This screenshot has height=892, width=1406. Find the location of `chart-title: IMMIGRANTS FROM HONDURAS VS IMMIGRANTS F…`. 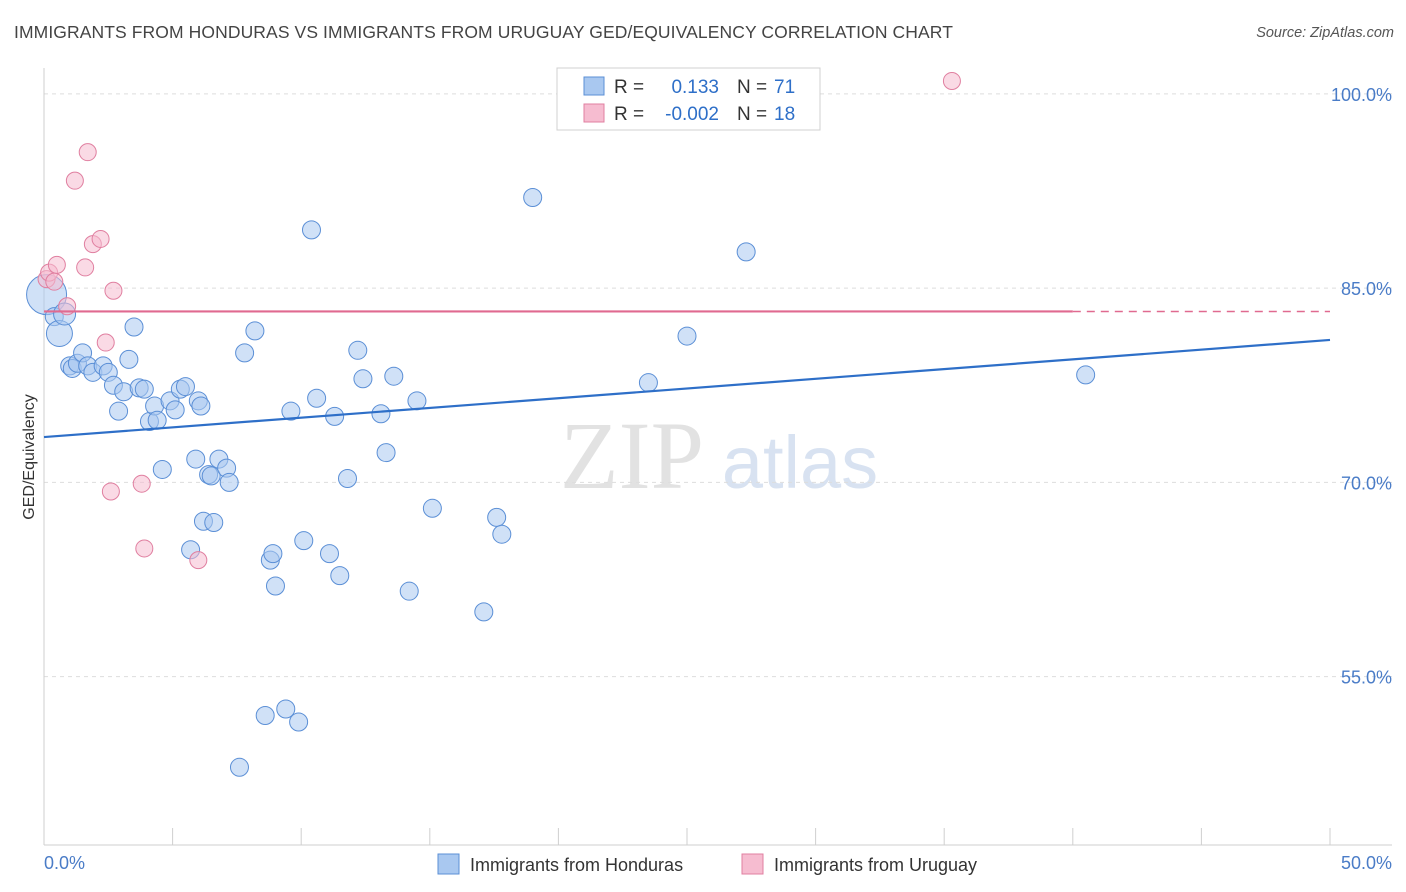

chart-title: IMMIGRANTS FROM HONDURAS VS IMMIGRANTS F… is located at coordinates (483, 32).